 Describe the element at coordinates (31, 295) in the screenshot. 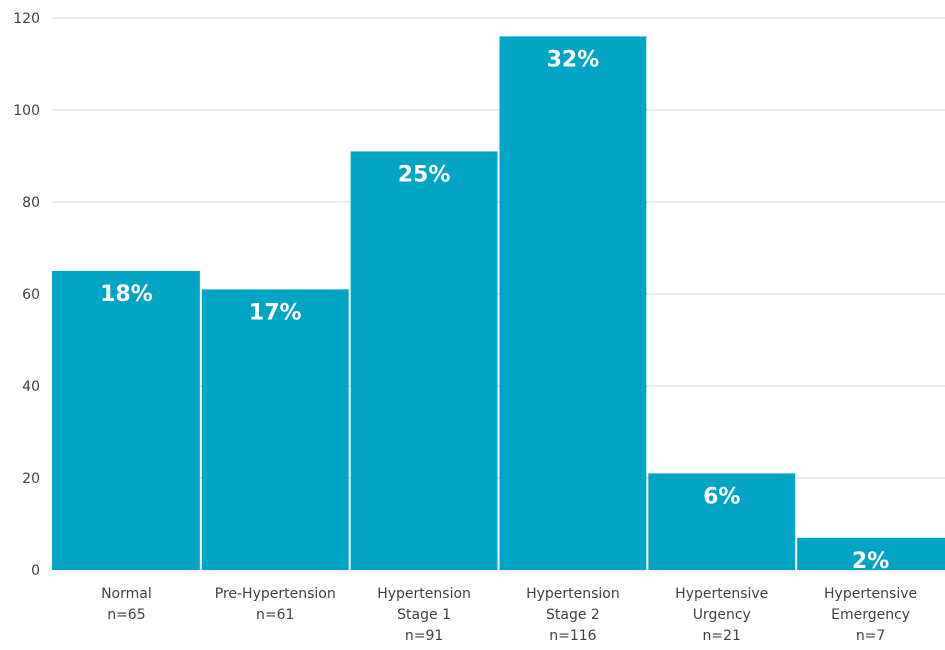

I see `y-tick-label: 60` at that location.